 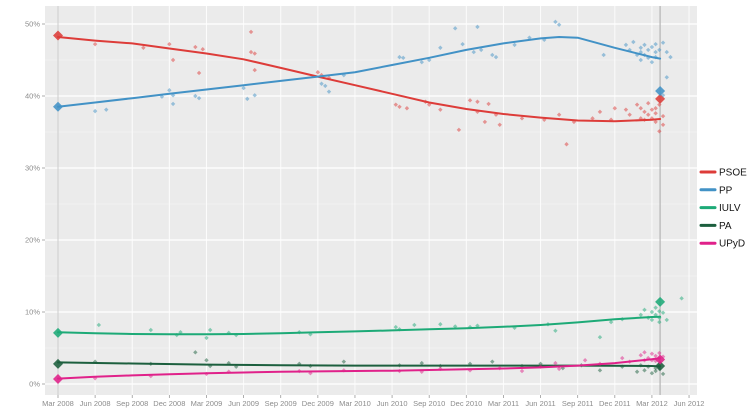 I want to click on y-tick-label: 40%, so click(x=32, y=96).